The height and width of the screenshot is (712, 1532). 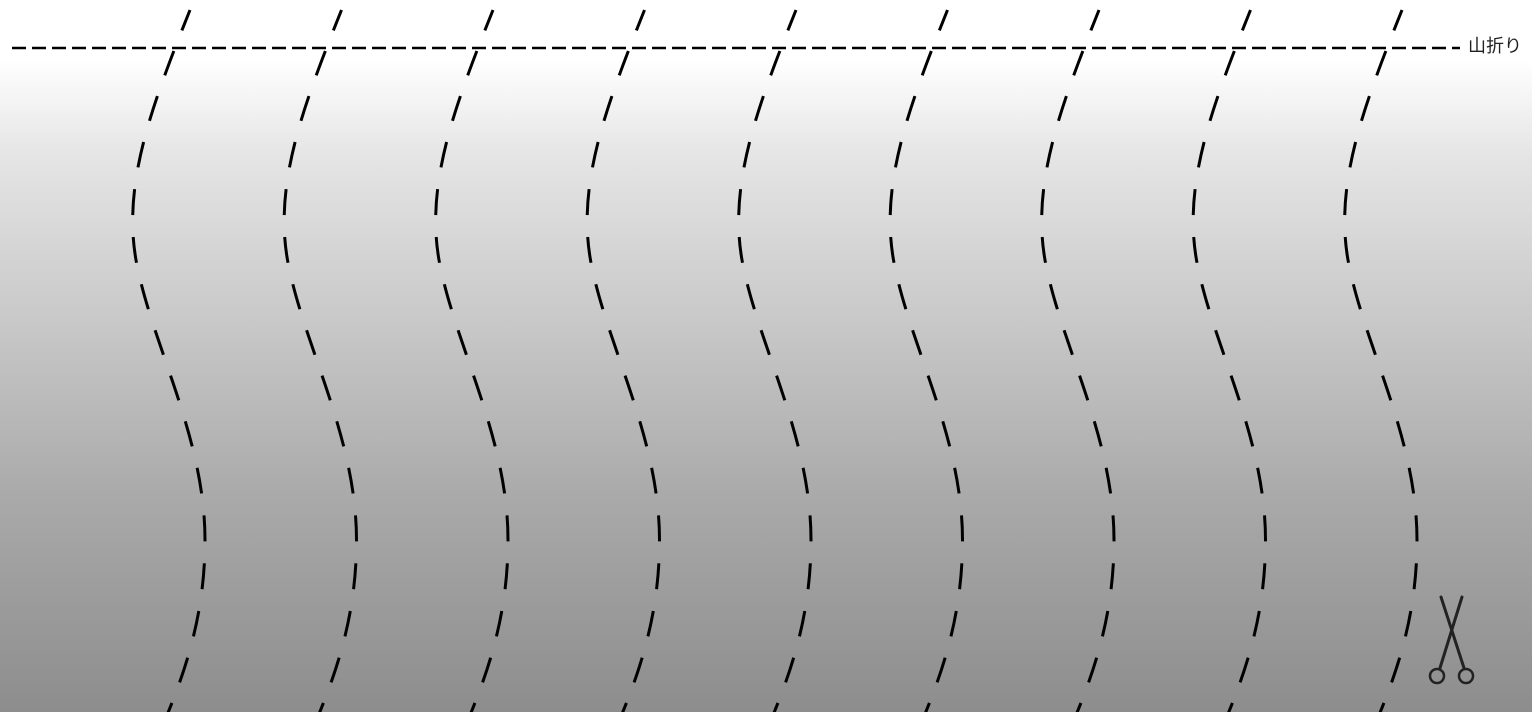 I want to click on mountain-fold-label: 山折り, so click(x=1495, y=46).